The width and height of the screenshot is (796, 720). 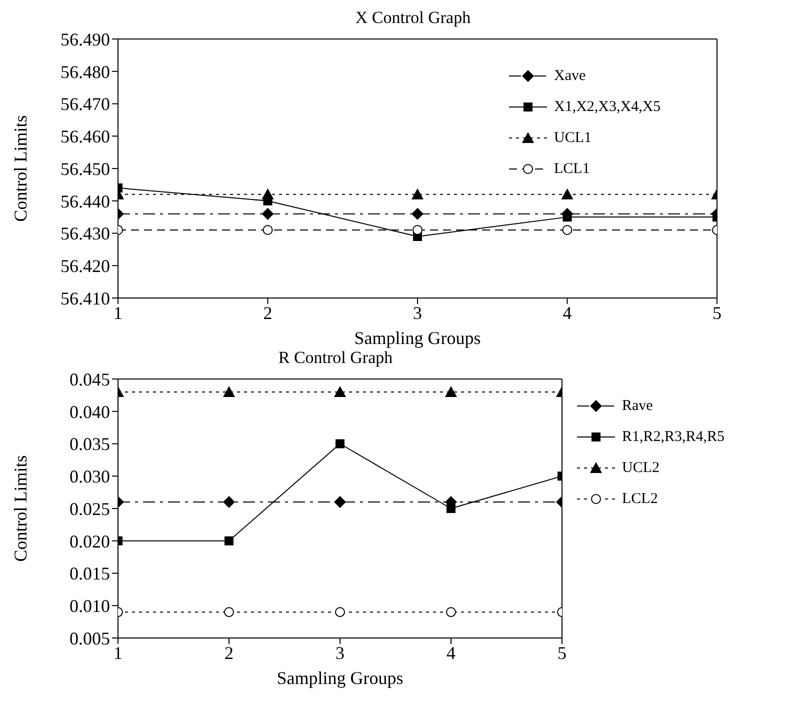 What do you see at coordinates (90, 379) in the screenshot?
I see `y-tick-label: 0.045` at bounding box center [90, 379].